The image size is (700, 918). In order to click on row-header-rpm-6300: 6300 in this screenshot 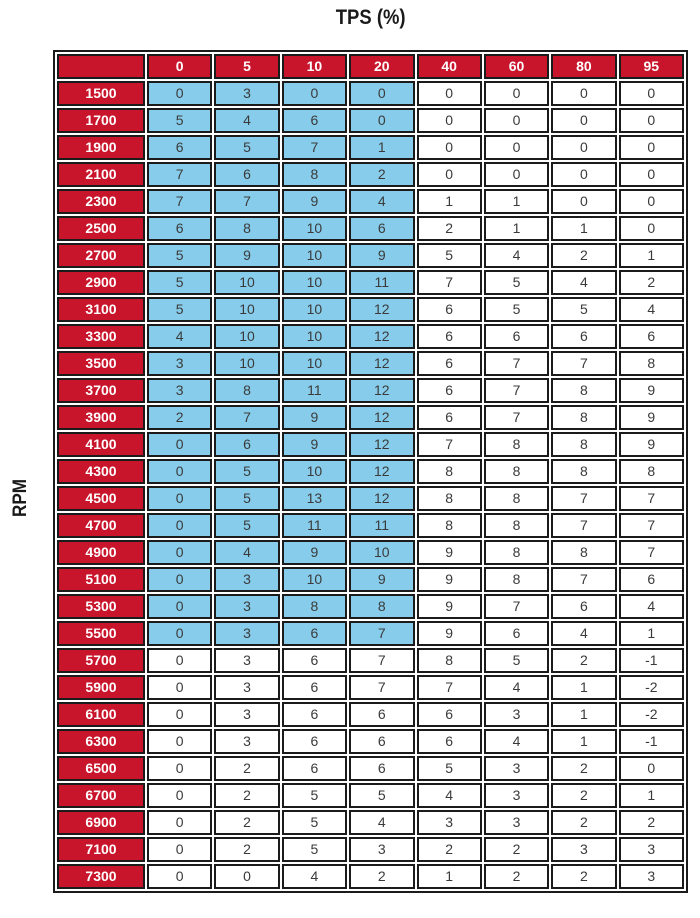, I will do `click(101, 741)`.